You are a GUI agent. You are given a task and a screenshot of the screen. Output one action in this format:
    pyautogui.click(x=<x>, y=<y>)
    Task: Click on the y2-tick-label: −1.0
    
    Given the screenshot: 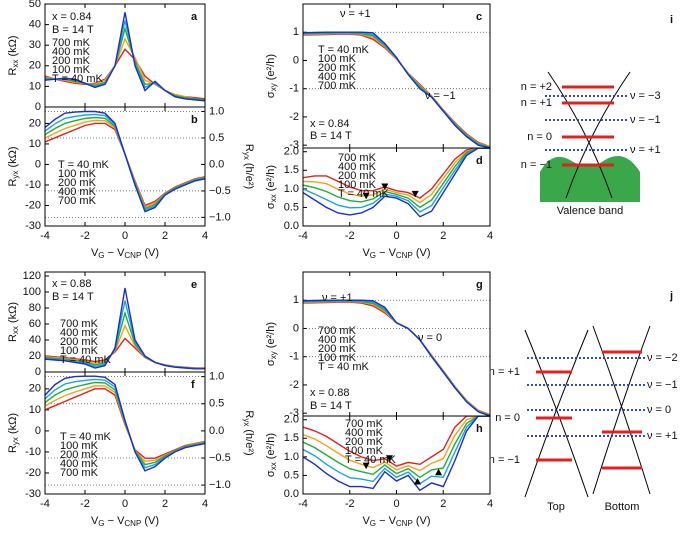 What is the action you would take?
    pyautogui.click(x=220, y=485)
    